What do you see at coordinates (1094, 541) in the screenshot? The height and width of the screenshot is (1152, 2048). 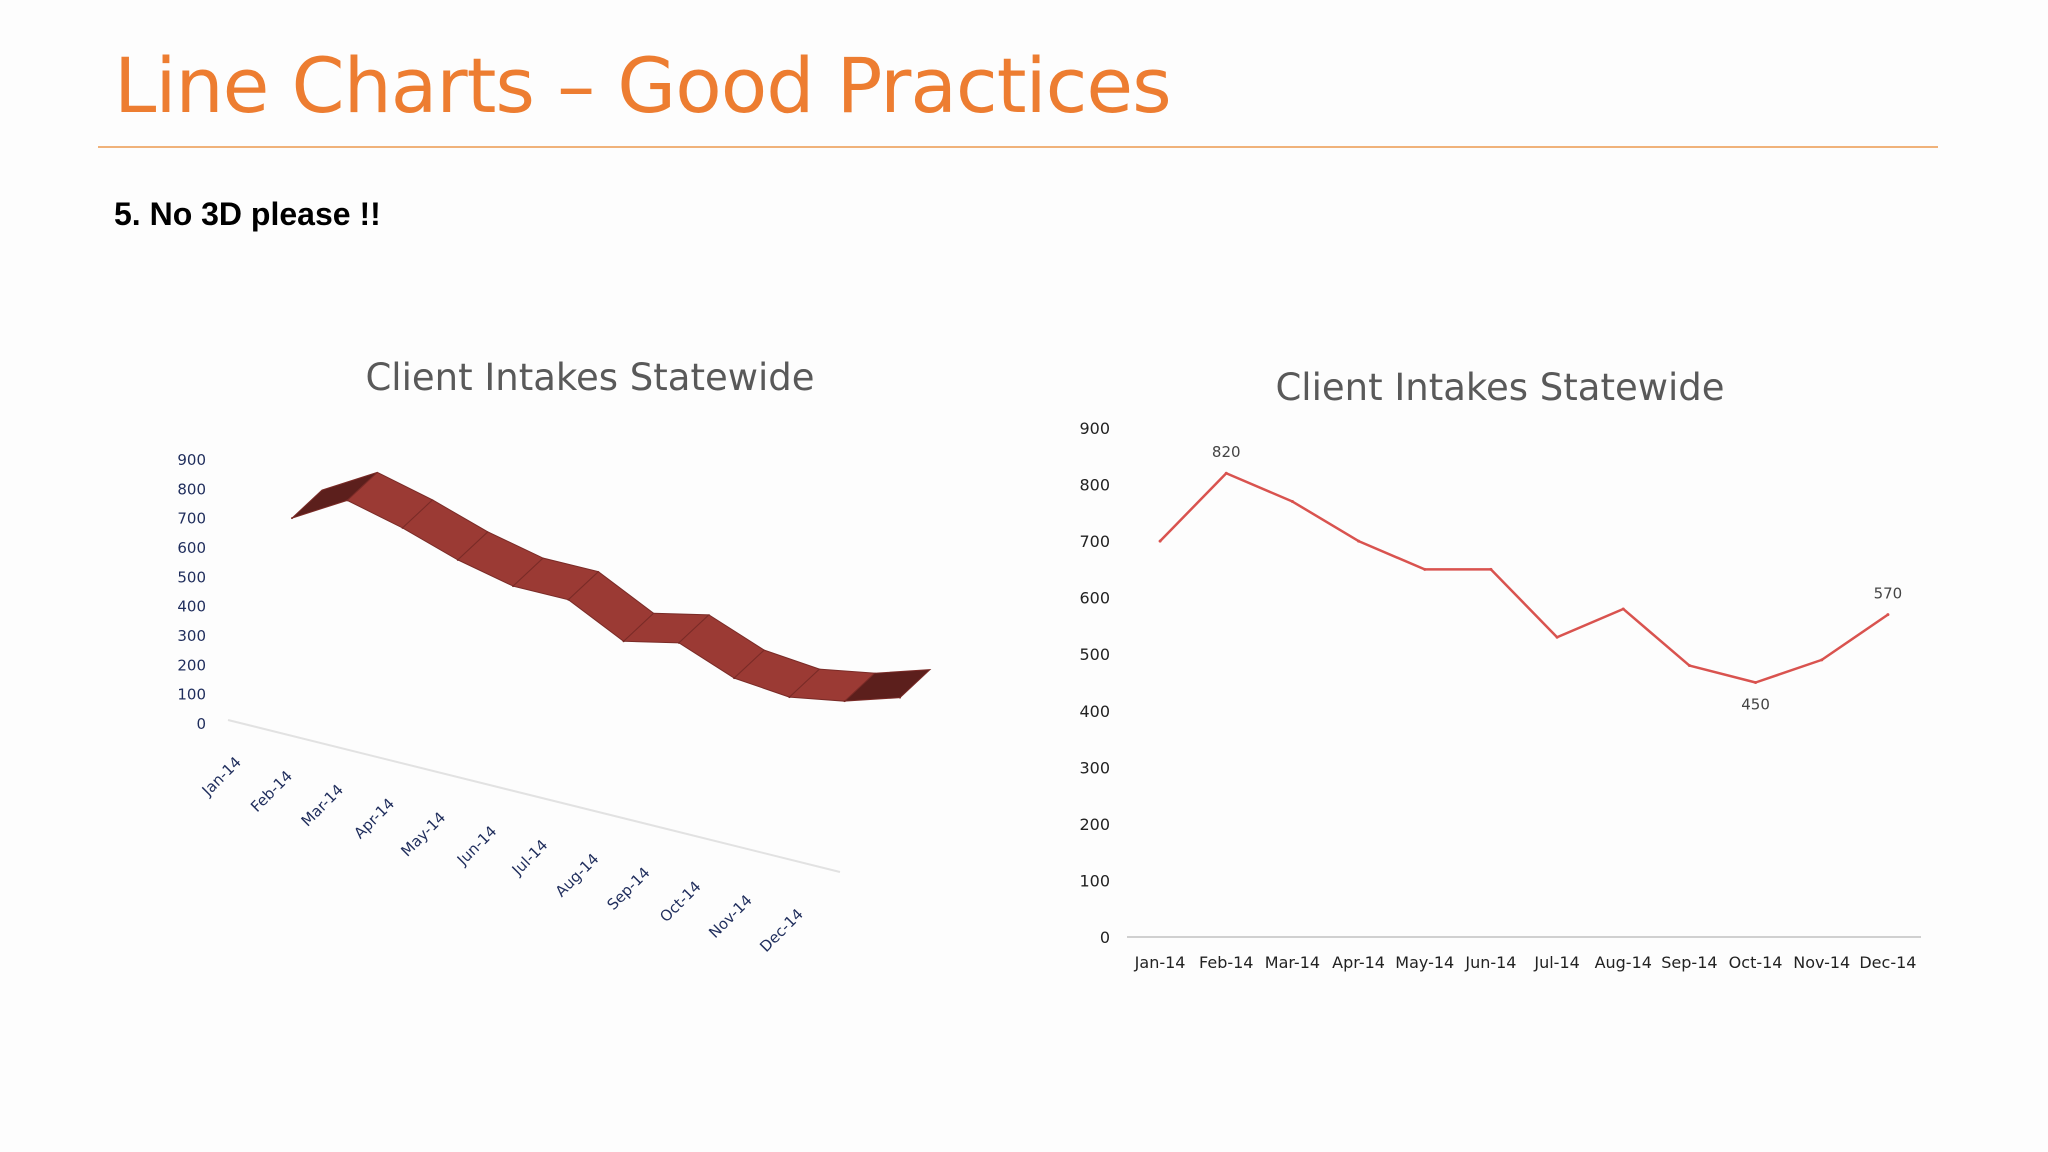 I see `chart-2d-y-tick: 700` at bounding box center [1094, 541].